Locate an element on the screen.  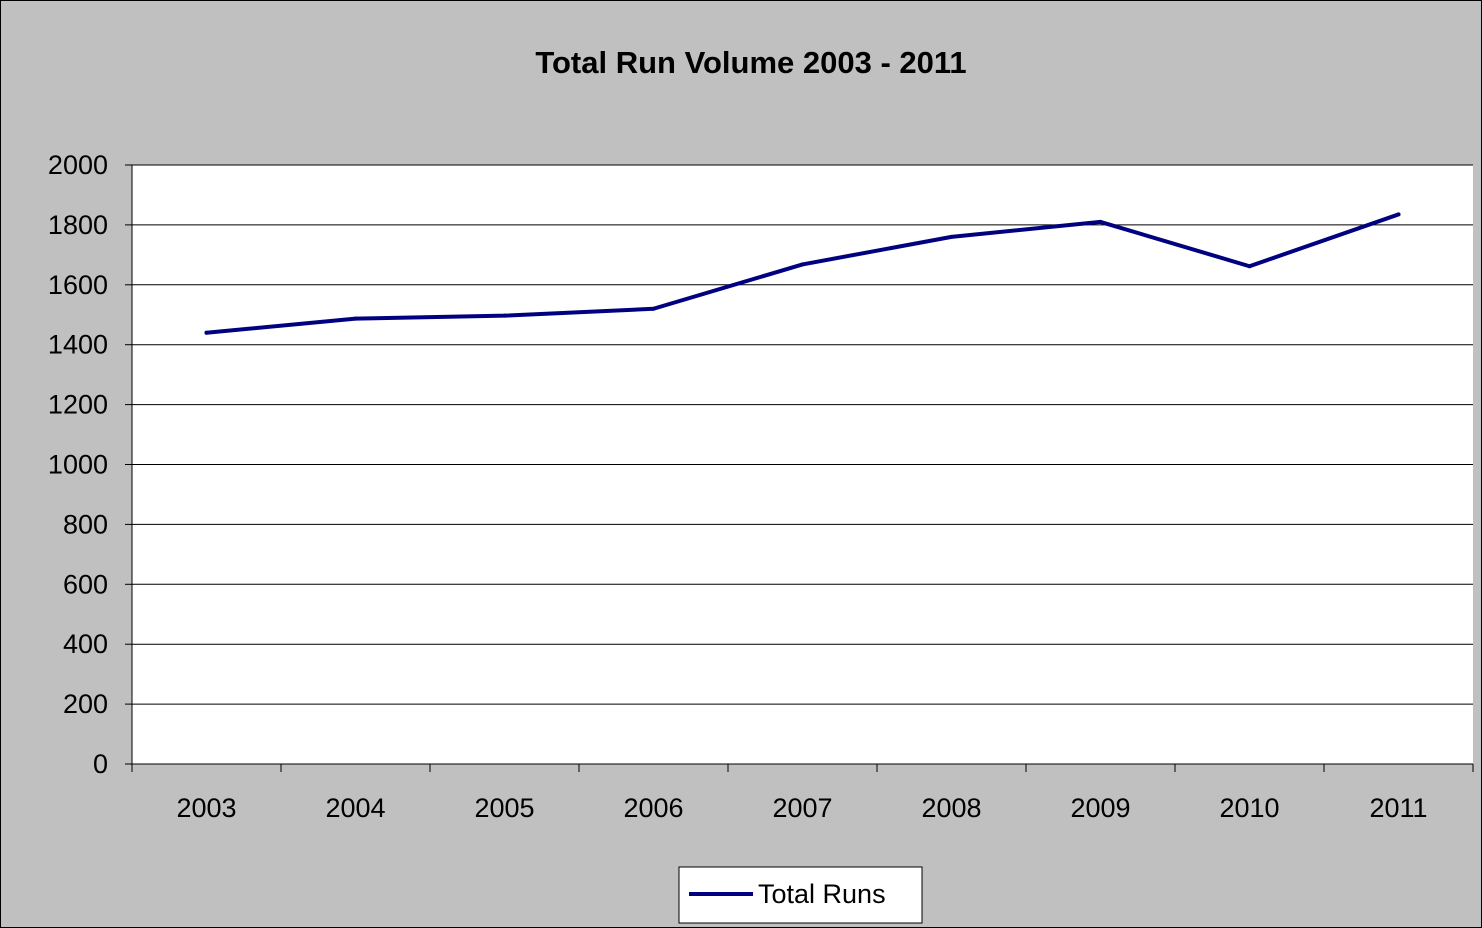
x-tick-label: 2011 is located at coordinates (1398, 808).